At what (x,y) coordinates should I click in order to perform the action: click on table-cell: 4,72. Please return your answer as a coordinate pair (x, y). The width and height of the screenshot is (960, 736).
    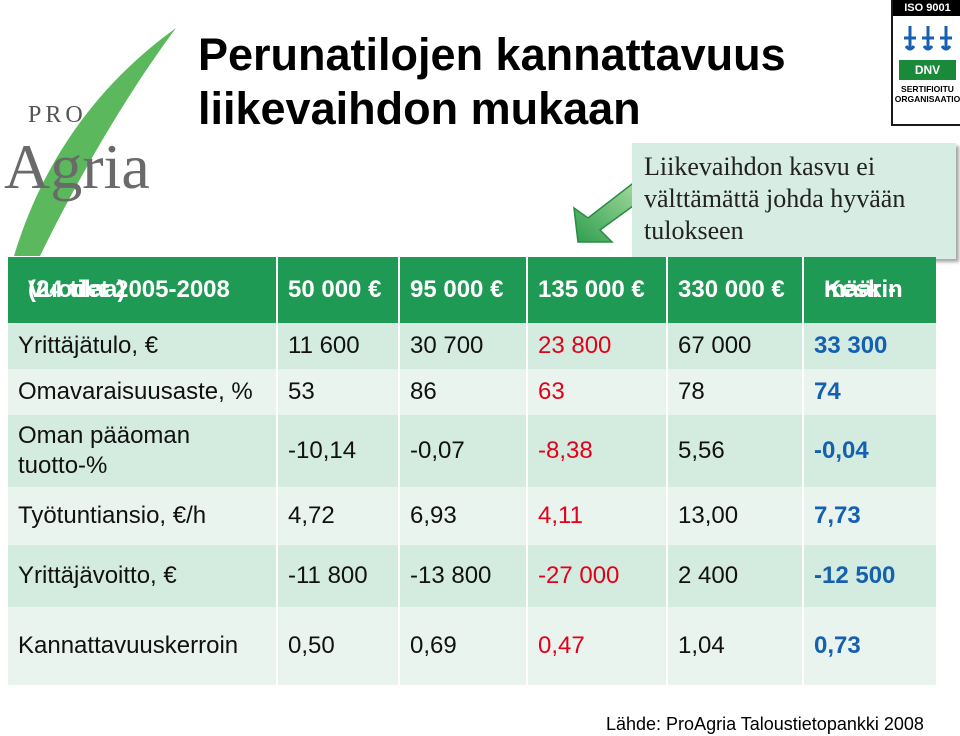
    Looking at the image, I should click on (339, 516).